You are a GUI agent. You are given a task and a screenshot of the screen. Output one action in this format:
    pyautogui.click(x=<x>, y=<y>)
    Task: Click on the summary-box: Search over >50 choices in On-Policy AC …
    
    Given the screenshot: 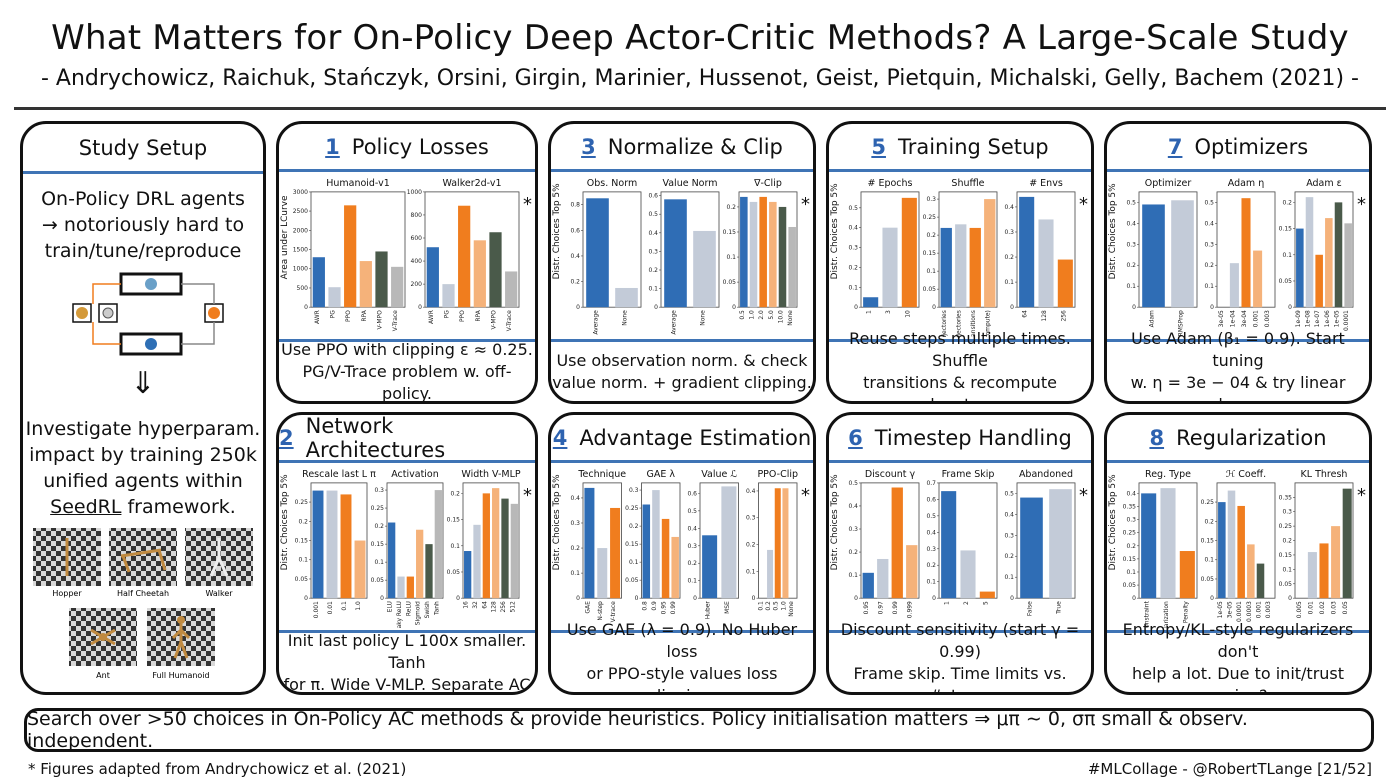 What is the action you would take?
    pyautogui.click(x=699, y=730)
    